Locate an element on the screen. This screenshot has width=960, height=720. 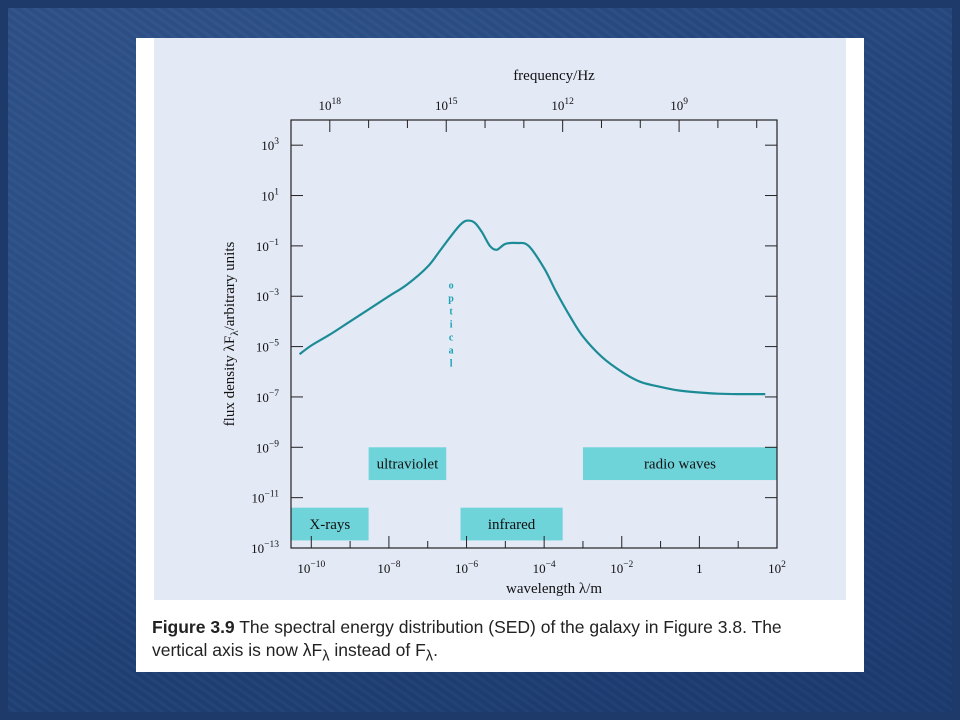
band-label-3: radio waves is located at coordinates (680, 465).